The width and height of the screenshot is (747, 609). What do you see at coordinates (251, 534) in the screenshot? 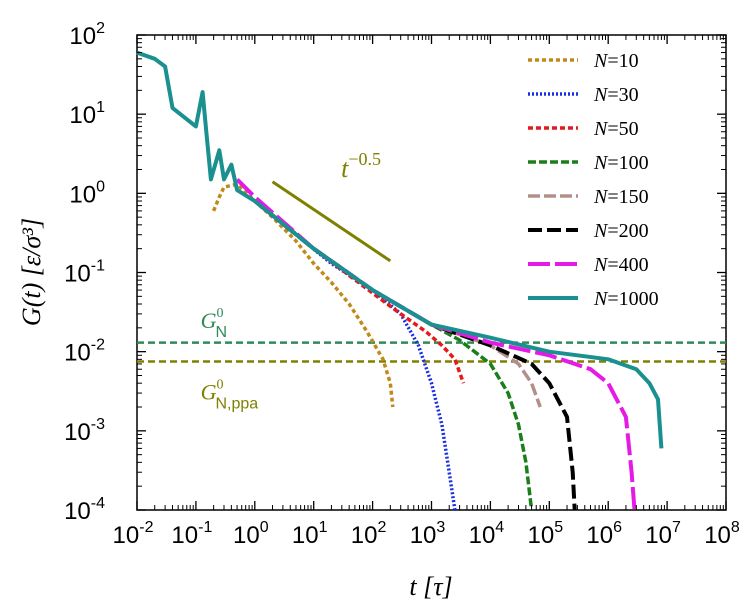
I see `x-tick-label: 10⁰` at bounding box center [251, 534].